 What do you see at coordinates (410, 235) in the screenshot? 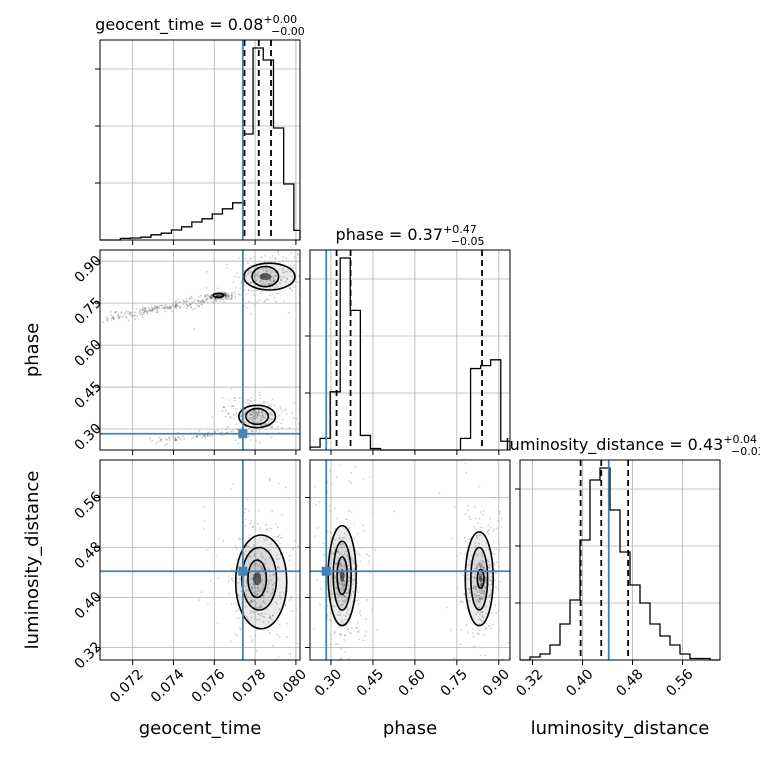
I see `panel-title-phase: phase = 0.37+0.47 −0.05` at bounding box center [410, 235].